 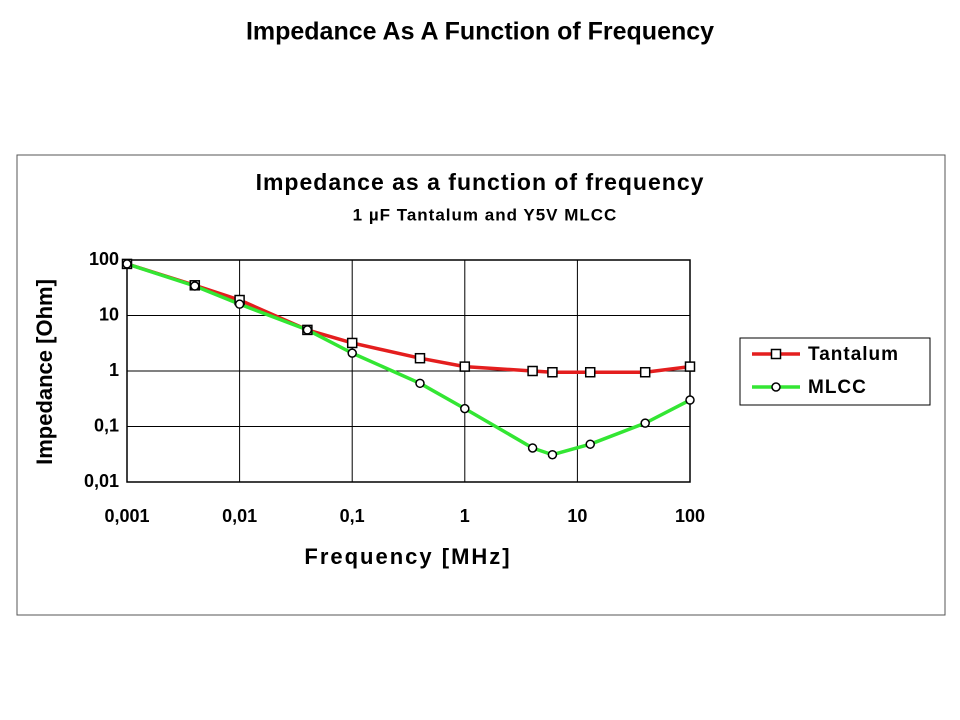 I want to click on legend-label: Tantalum, so click(x=853, y=354).